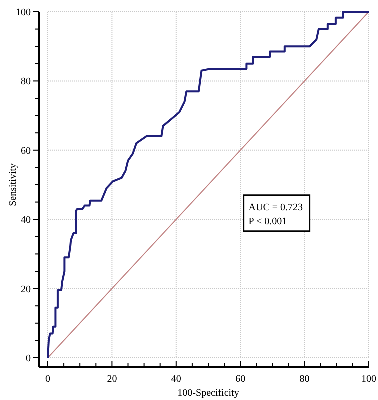 This screenshot has height=400, width=378. Describe the element at coordinates (268, 222) in the screenshot. I see `annotation: P < 0.001` at that location.